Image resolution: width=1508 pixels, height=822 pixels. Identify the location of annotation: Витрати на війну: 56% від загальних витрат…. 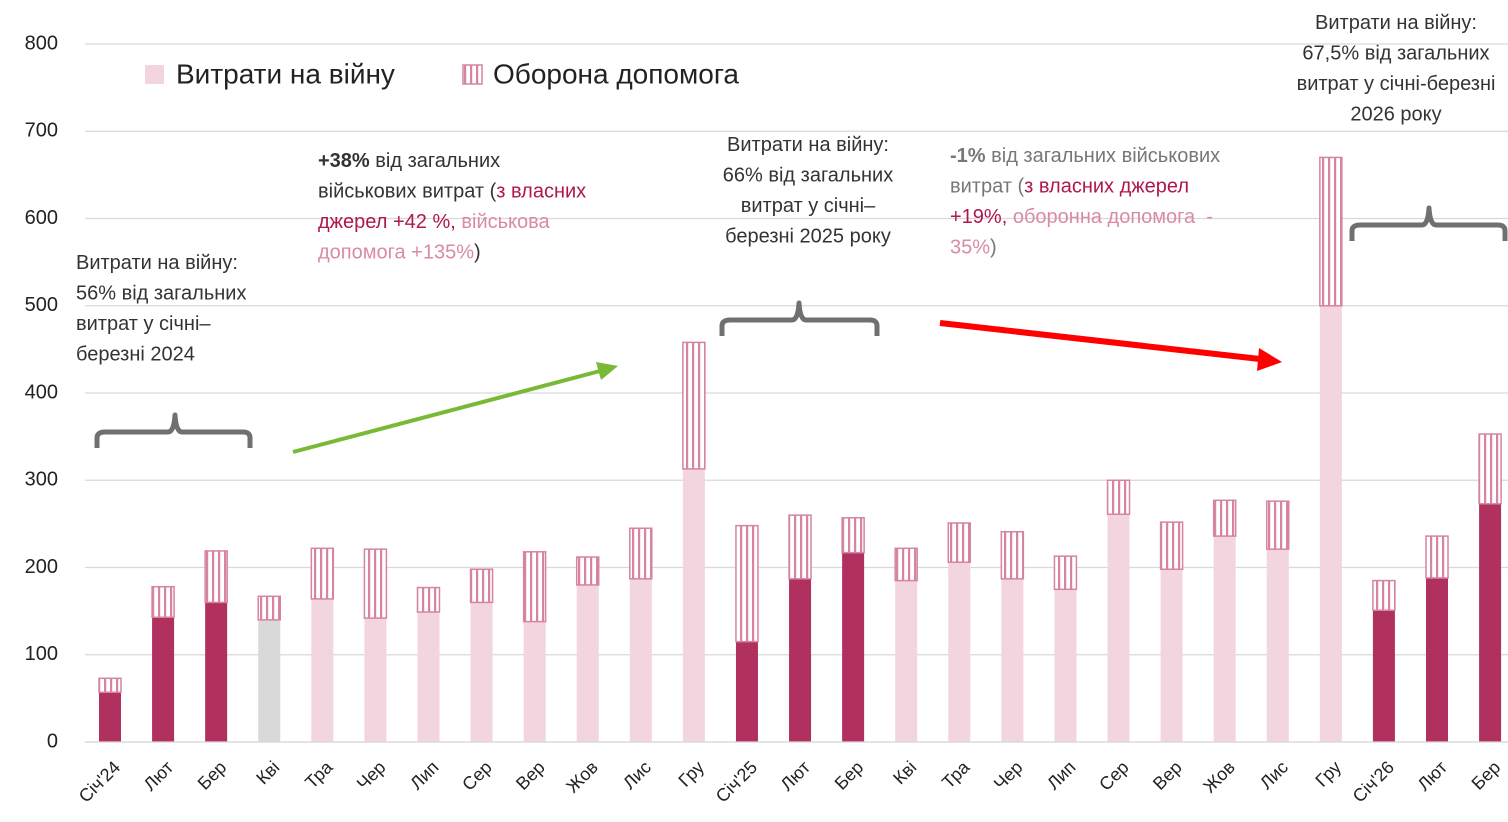
(161, 309).